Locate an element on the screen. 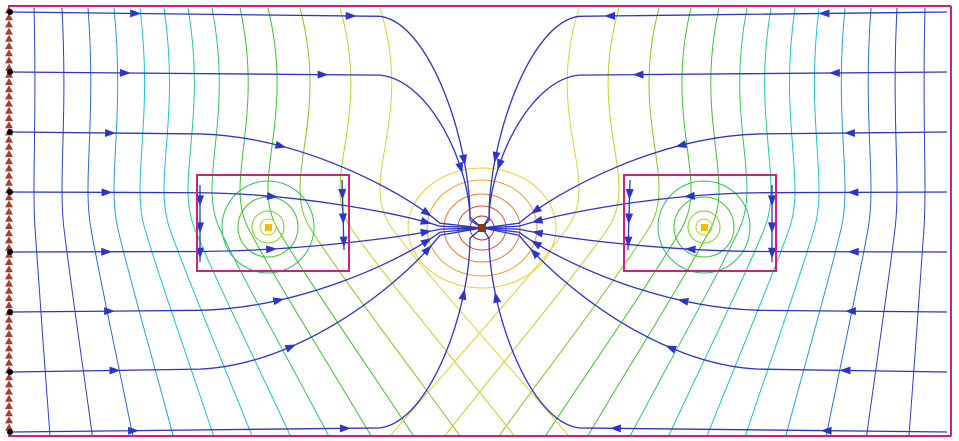 The image size is (959, 441). center-well is located at coordinates (482, 228).